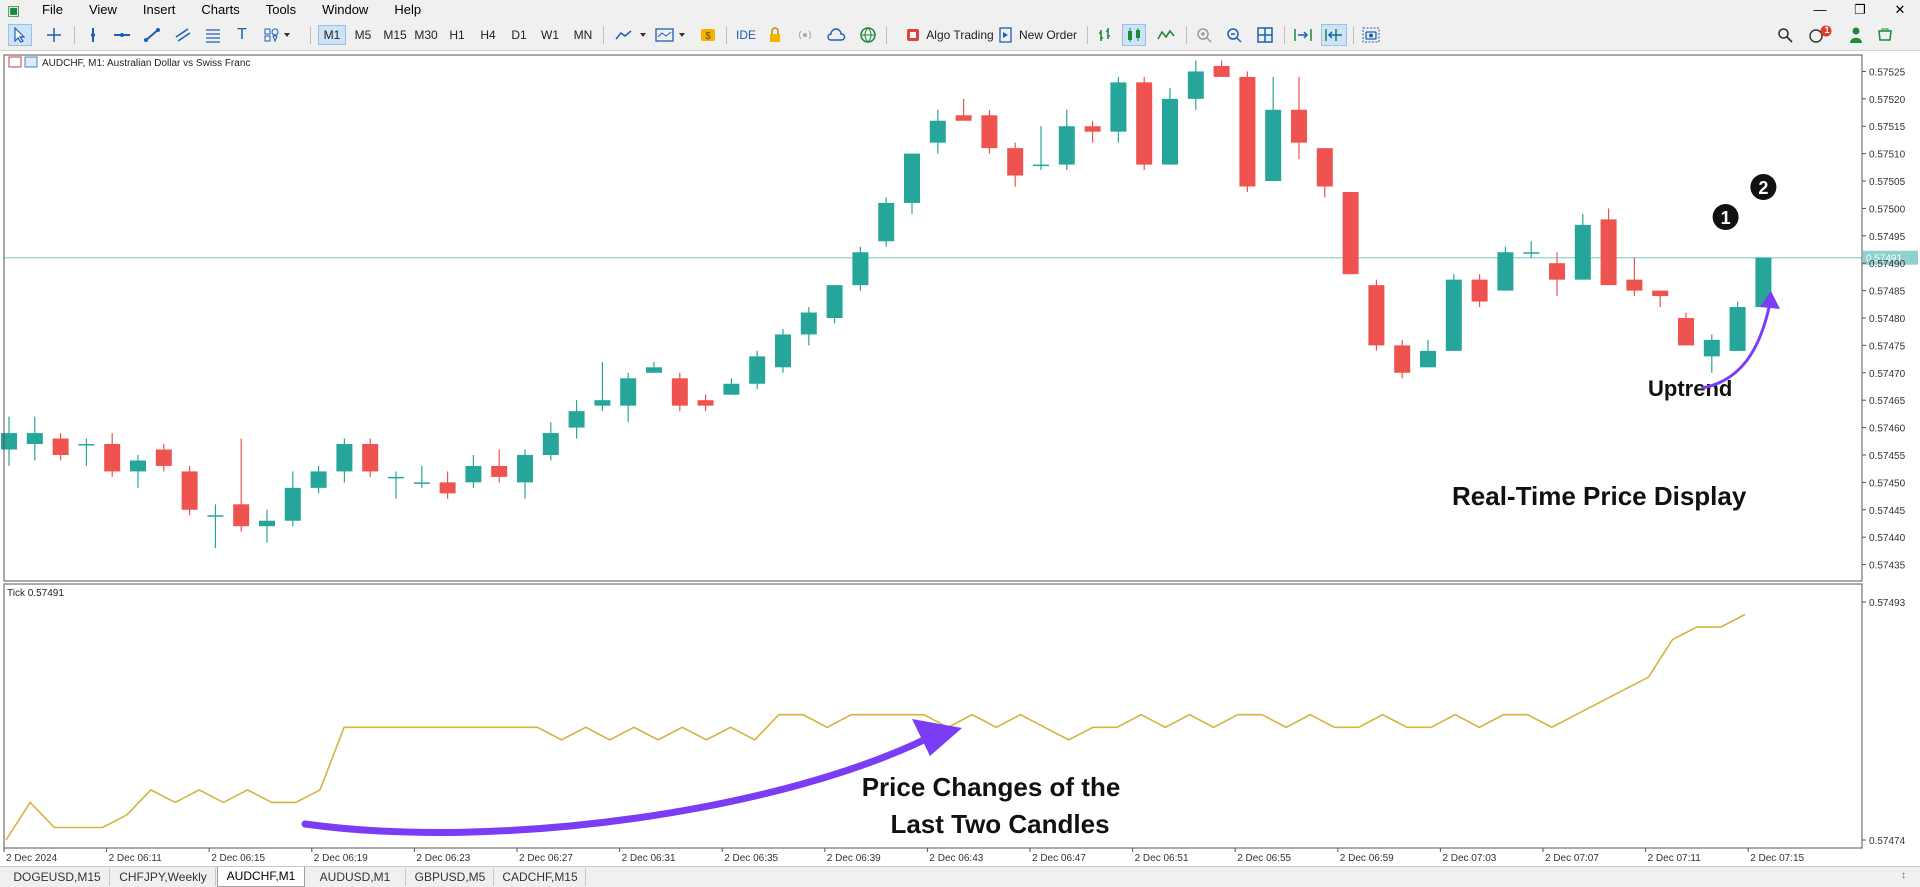 The height and width of the screenshot is (887, 1920). Describe the element at coordinates (1785, 35) in the screenshot. I see `search-button` at that location.